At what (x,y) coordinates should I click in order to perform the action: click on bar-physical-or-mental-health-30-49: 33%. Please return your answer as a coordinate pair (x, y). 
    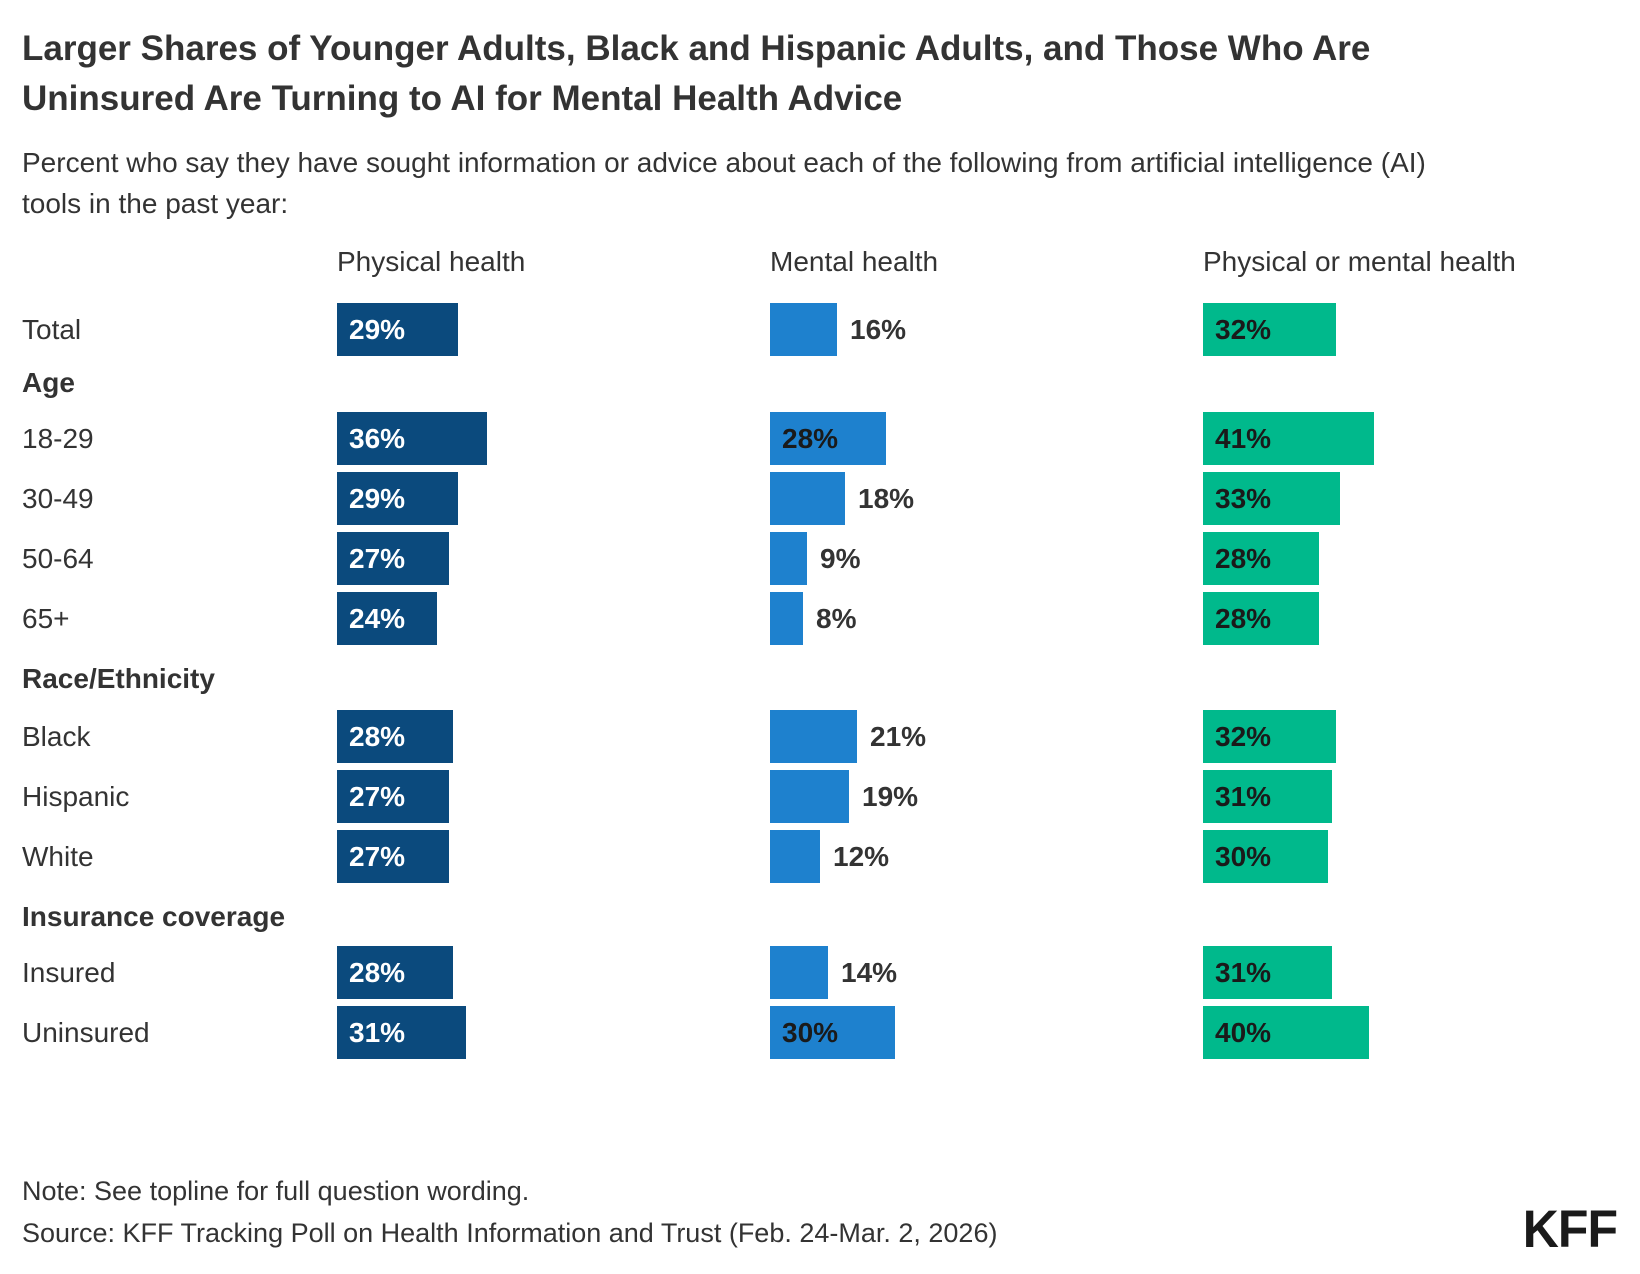
    Looking at the image, I should click on (1271, 498).